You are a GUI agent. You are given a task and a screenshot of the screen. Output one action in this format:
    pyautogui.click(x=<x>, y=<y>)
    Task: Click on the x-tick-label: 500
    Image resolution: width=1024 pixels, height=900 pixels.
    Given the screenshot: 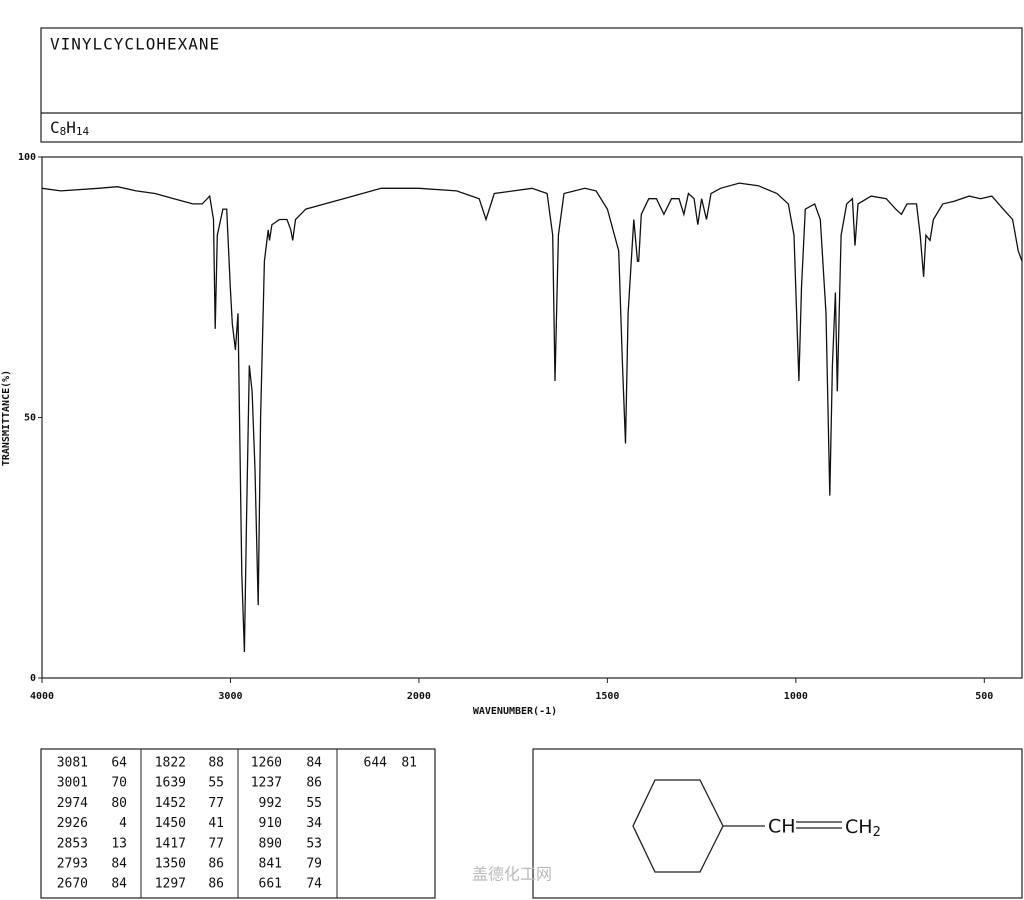 What is the action you would take?
    pyautogui.click(x=984, y=696)
    